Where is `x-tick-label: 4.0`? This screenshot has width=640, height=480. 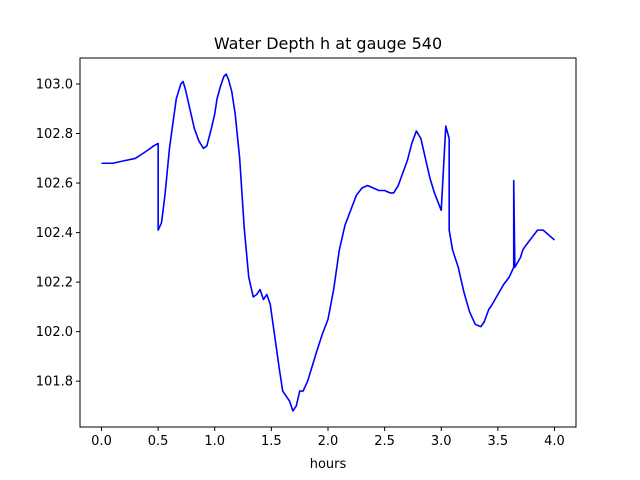
x-tick-label: 4.0 is located at coordinates (554, 441).